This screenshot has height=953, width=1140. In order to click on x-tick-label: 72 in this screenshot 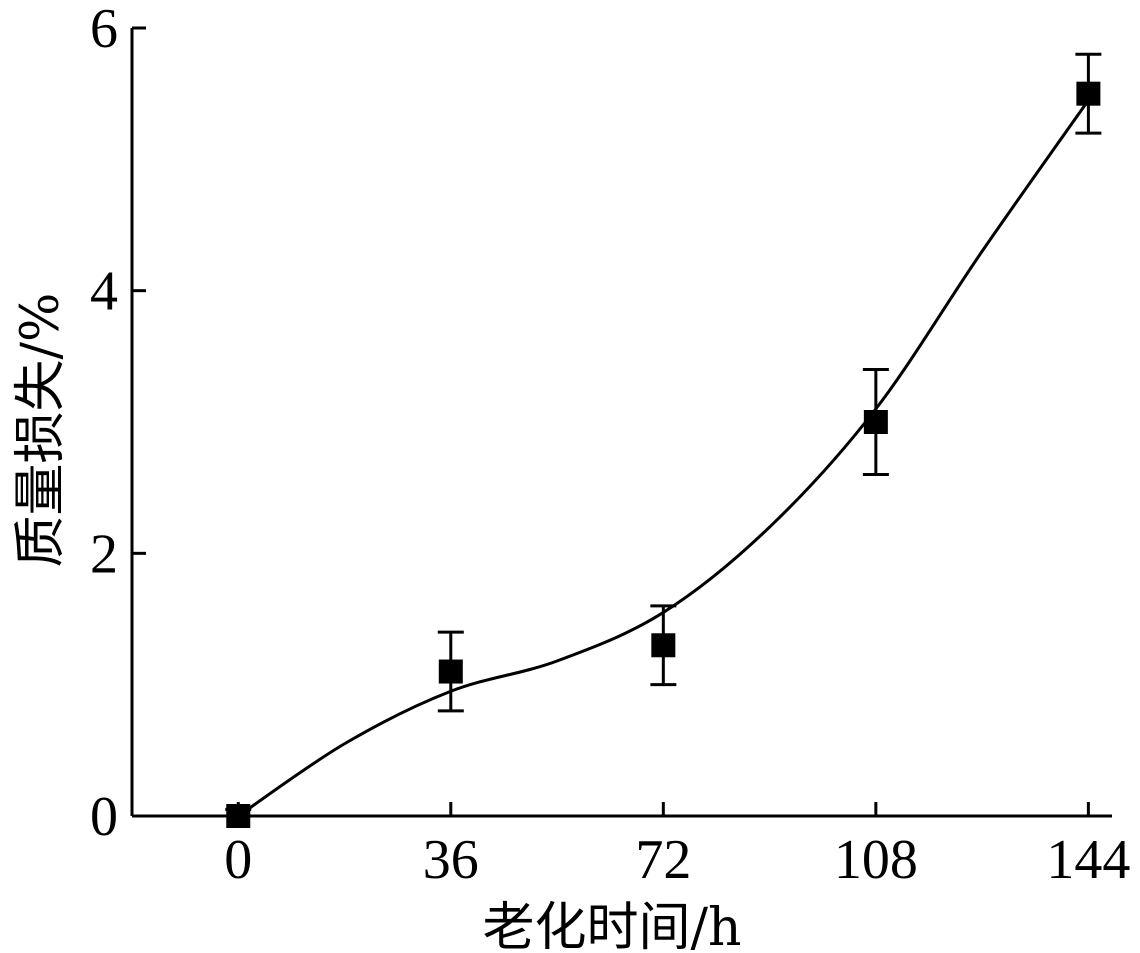, I will do `click(663, 860)`.